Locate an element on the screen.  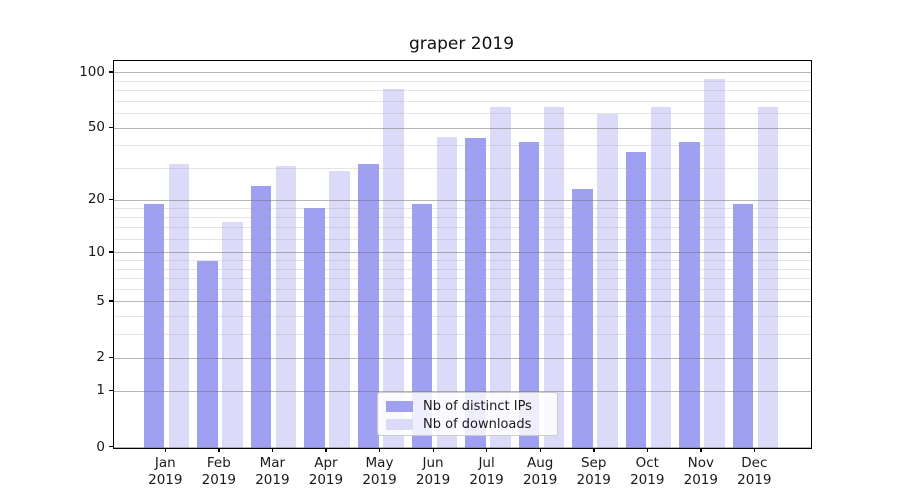
bar-downloads-mar is located at coordinates (286, 307).